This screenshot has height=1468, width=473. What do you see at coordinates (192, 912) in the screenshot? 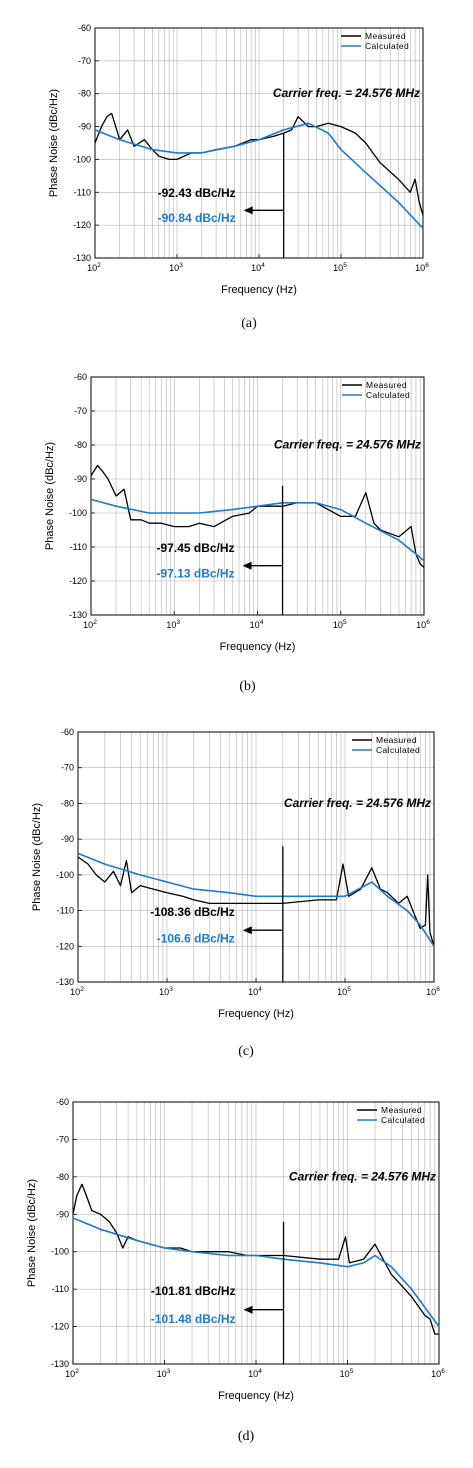
I see `integrated-measured-label: -108.36 dBc/Hz` at bounding box center [192, 912].